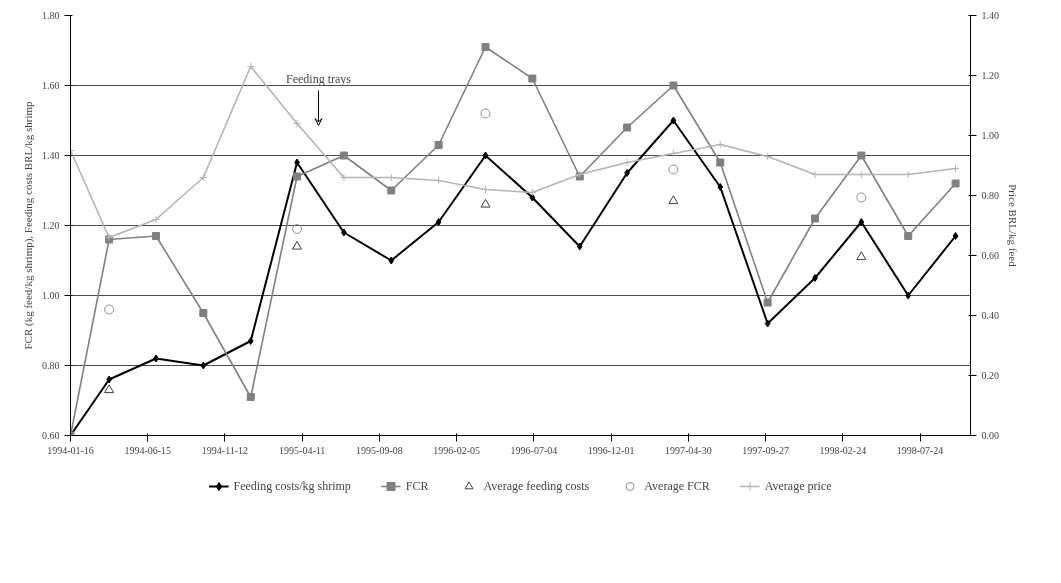 The height and width of the screenshot is (583, 1061). What do you see at coordinates (456, 450) in the screenshot?
I see `x-tick-label: 1996-02-05` at bounding box center [456, 450].